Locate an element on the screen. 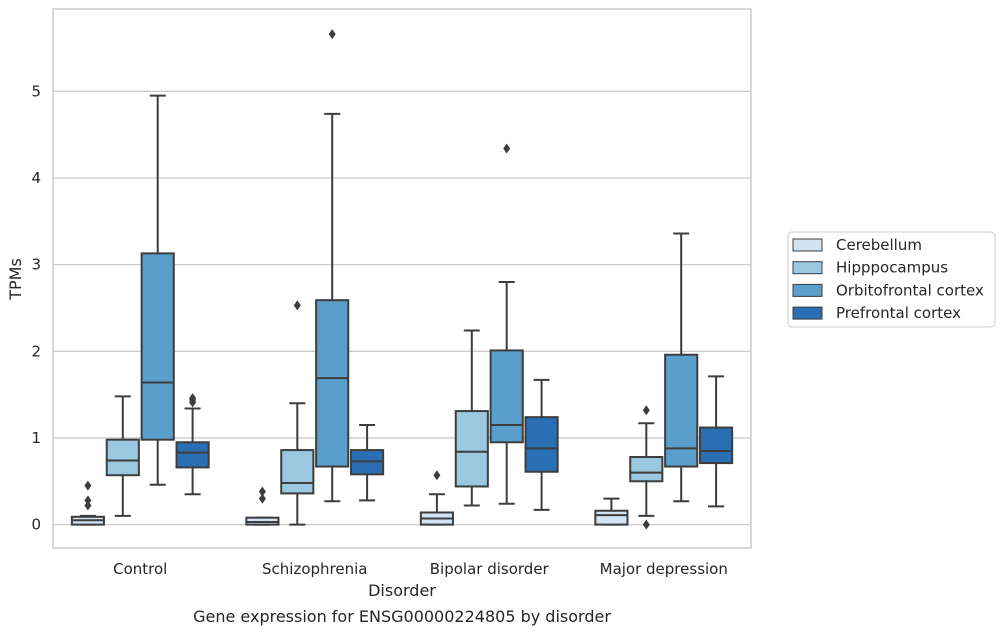 This screenshot has height=634, width=1003. legend-item: Prefrontal cortex is located at coordinates (876, 313).